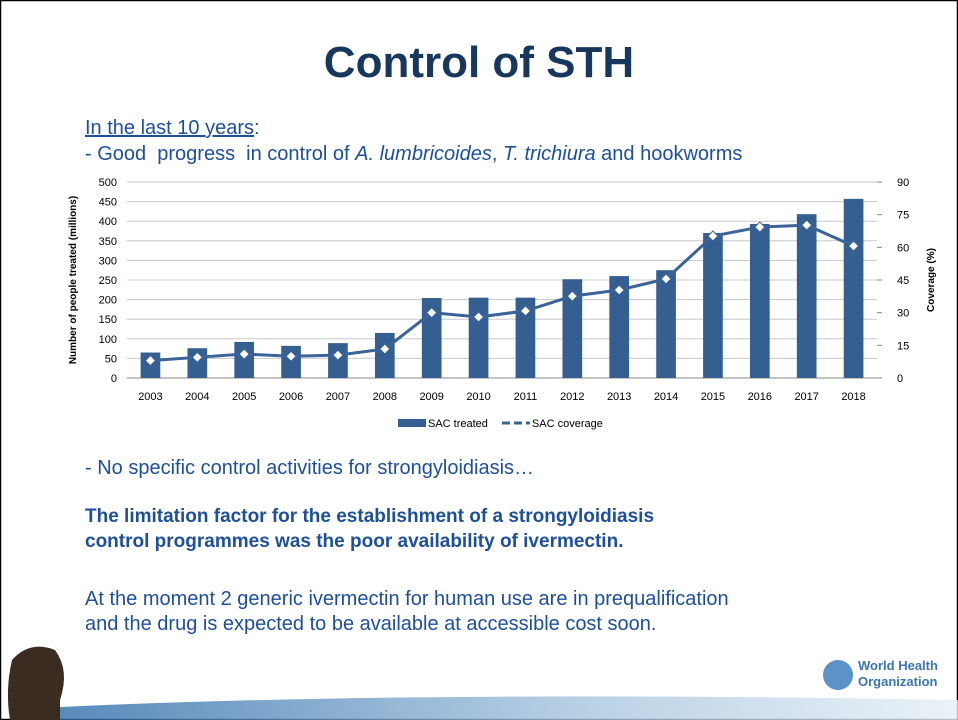  What do you see at coordinates (619, 397) in the screenshot?
I see `x-tick-label: 2013` at bounding box center [619, 397].